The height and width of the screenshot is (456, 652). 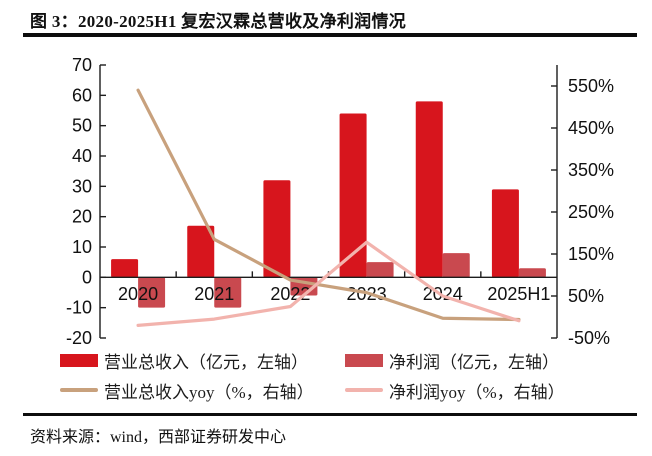 What do you see at coordinates (138, 294) in the screenshot?
I see `x-axis-label: 2020` at bounding box center [138, 294].